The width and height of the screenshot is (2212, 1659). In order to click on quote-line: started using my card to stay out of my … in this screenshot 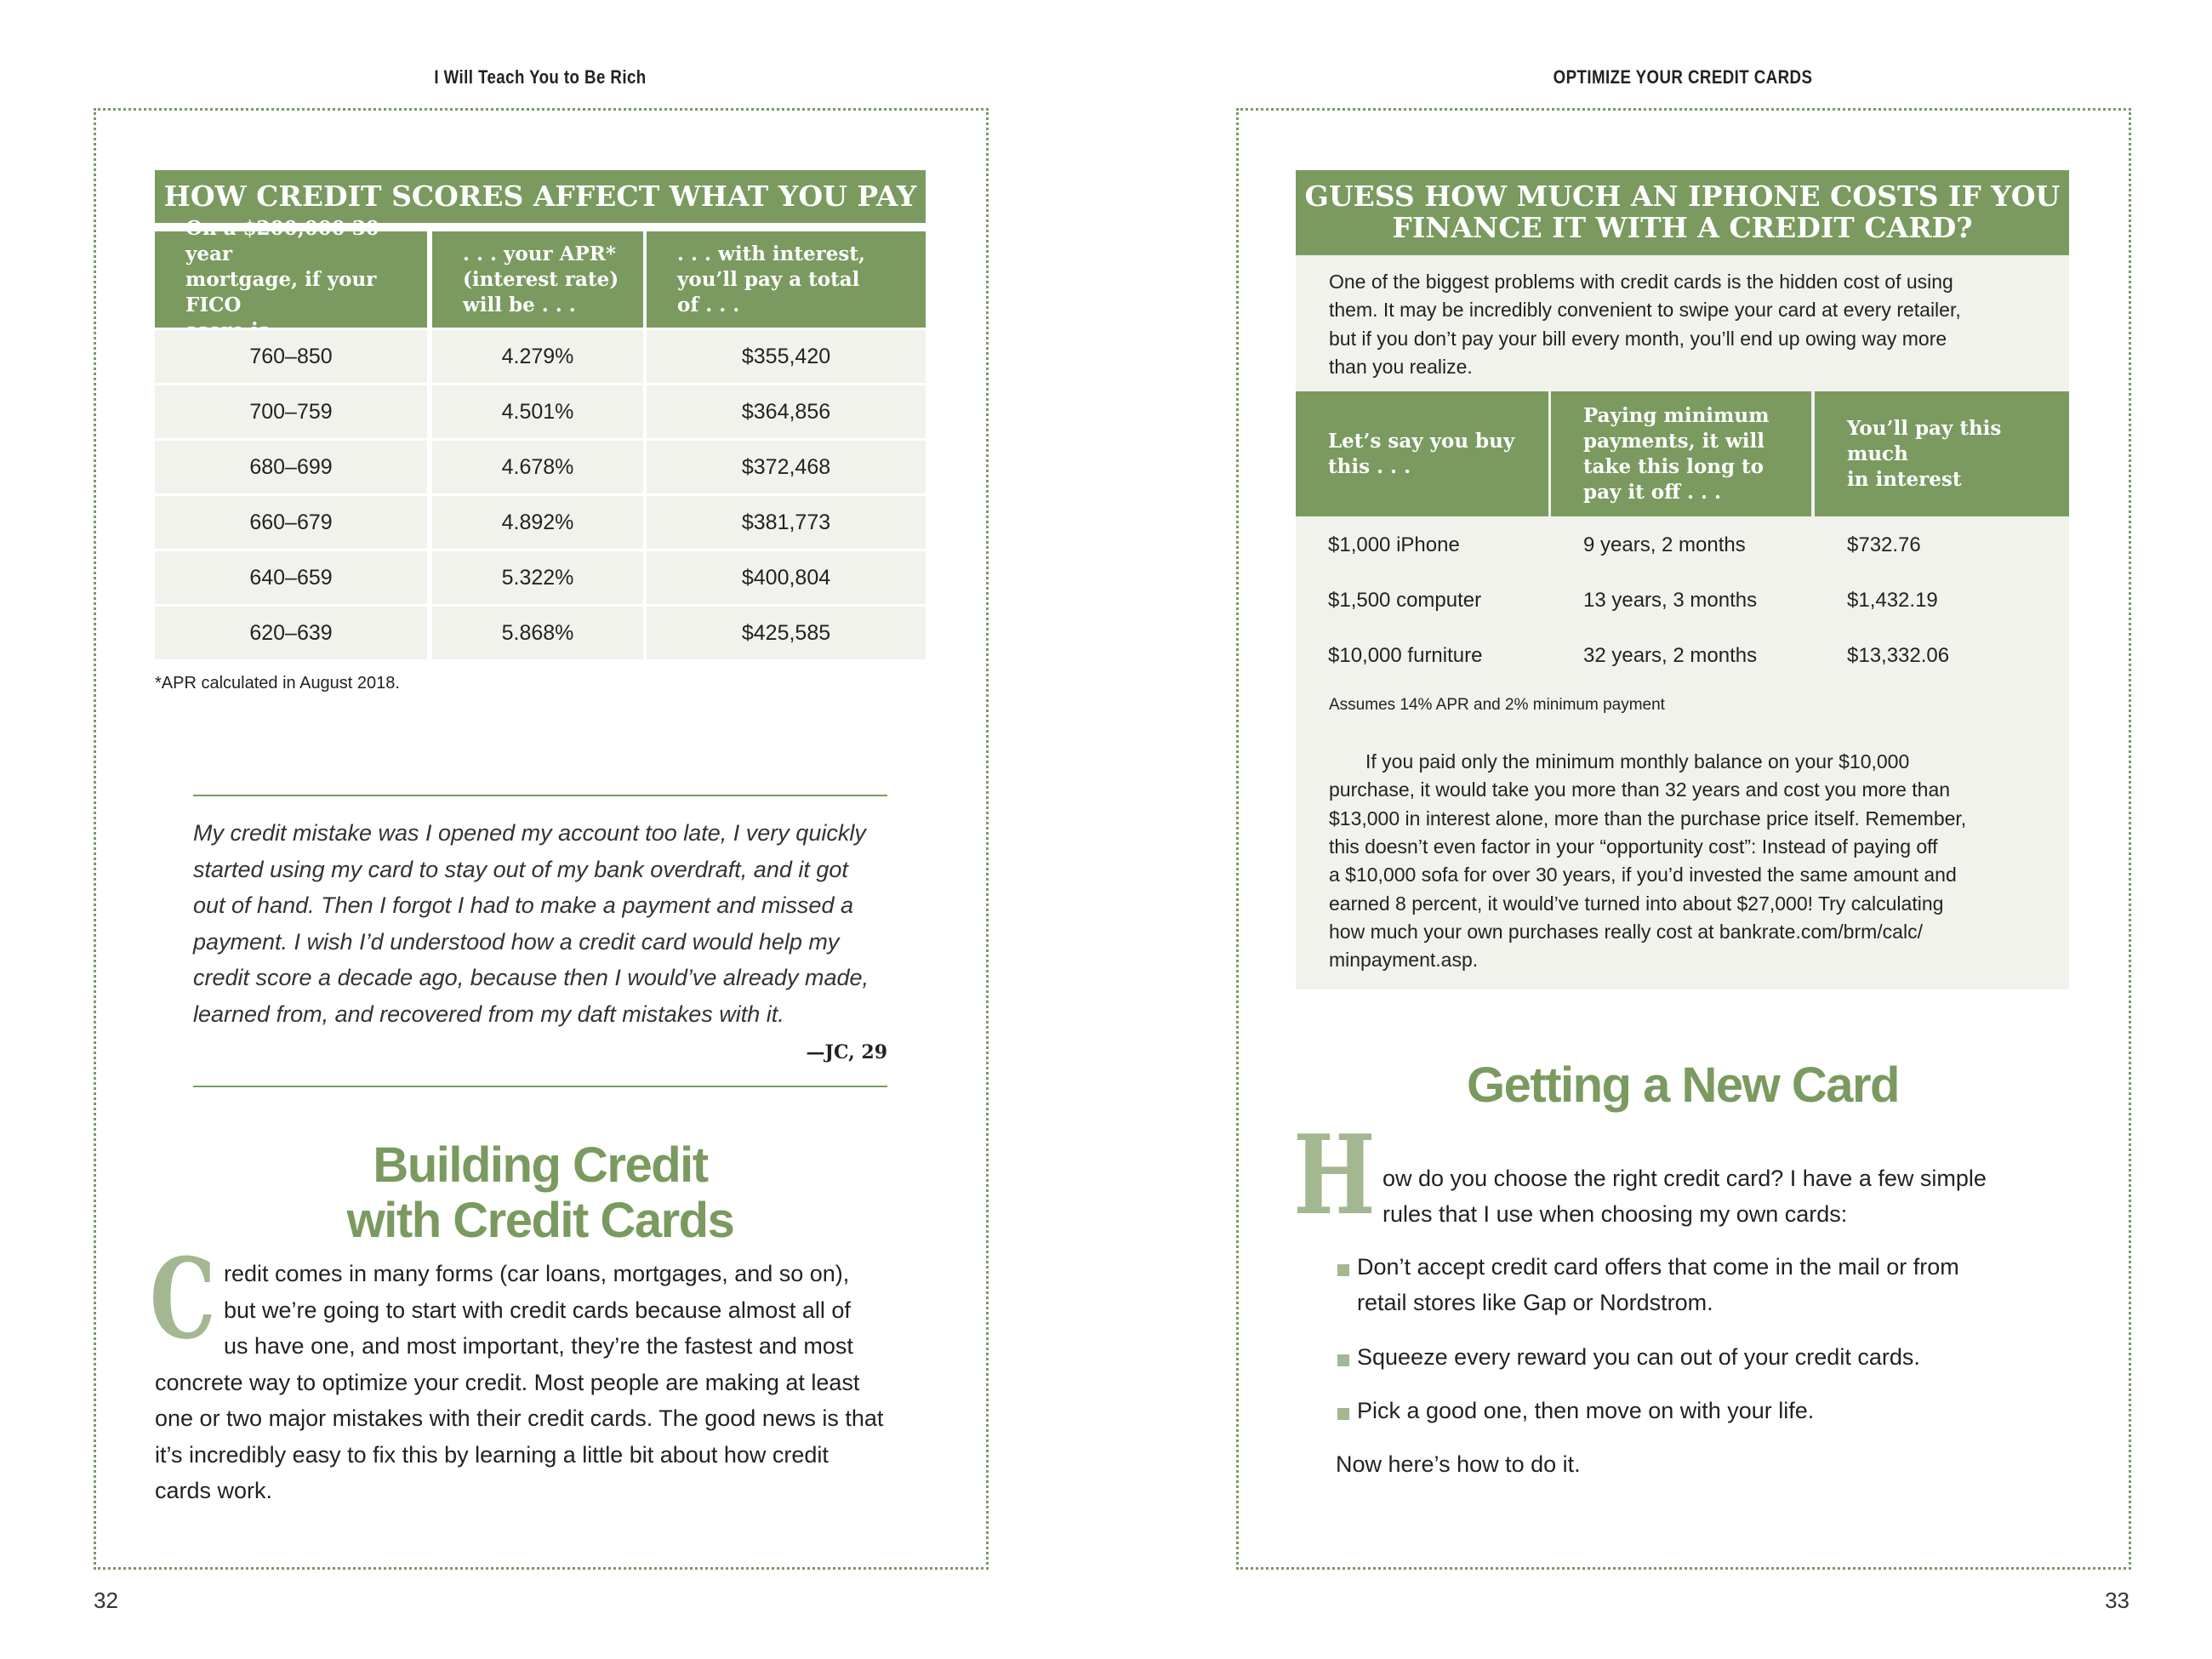, I will do `click(520, 869)`.